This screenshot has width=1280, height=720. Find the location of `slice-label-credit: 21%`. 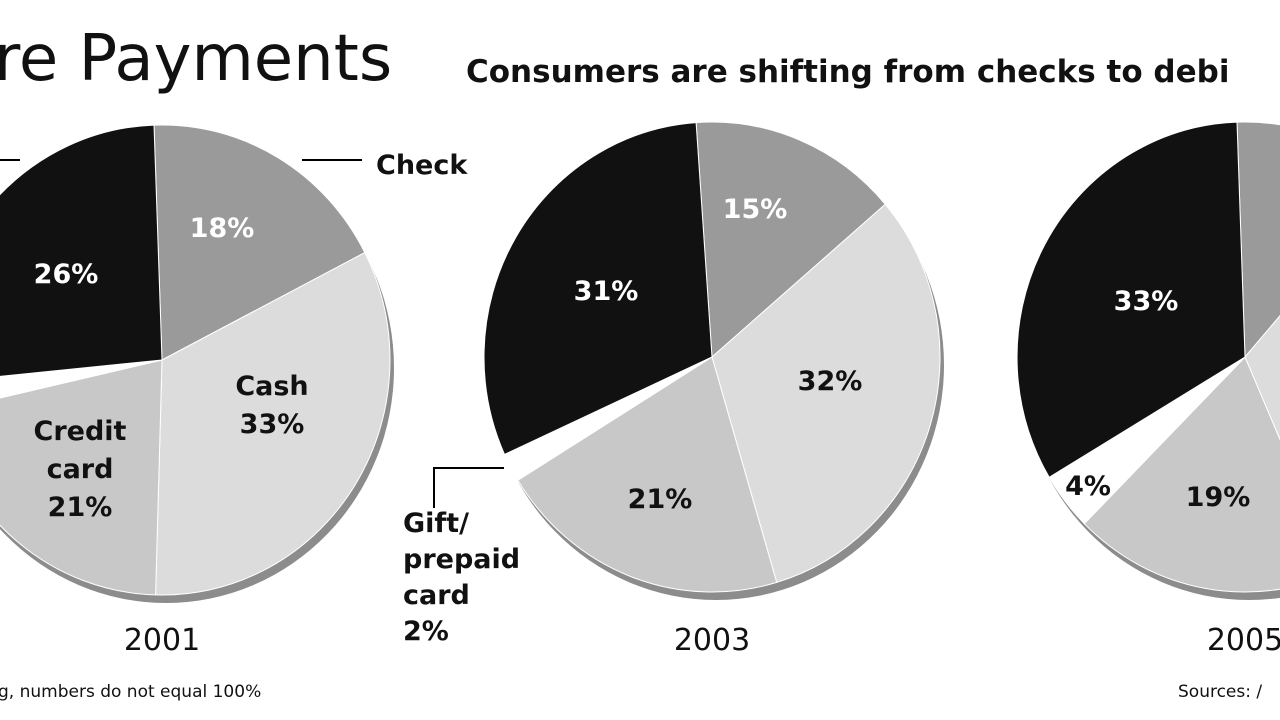

slice-label-credit: 21% is located at coordinates (660, 499).